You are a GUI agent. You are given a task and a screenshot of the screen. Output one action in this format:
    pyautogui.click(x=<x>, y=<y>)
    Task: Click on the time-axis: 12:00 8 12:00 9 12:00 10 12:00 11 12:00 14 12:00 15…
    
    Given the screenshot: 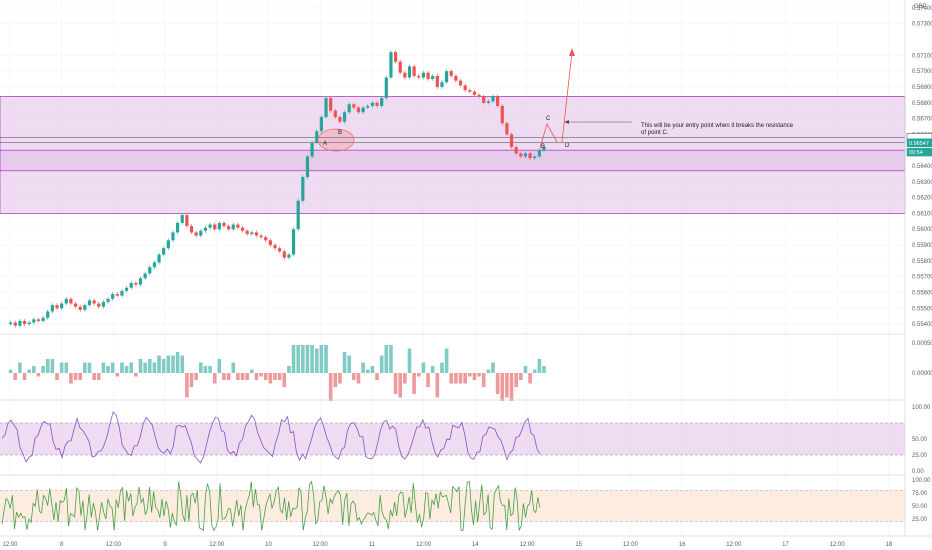 What is the action you would take?
    pyautogui.click(x=447, y=545)
    